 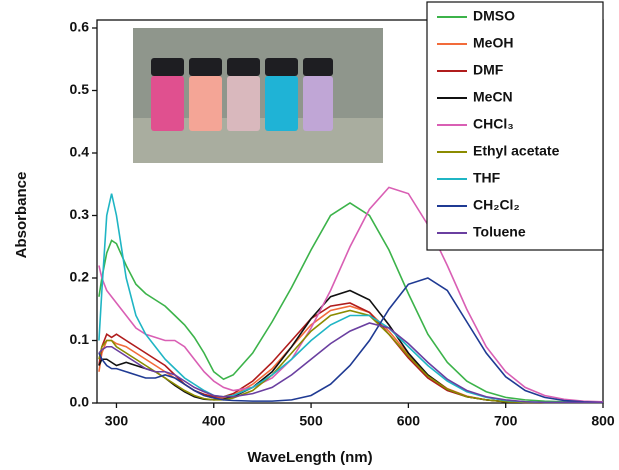 What do you see at coordinates (493, 124) in the screenshot?
I see `legend-label: CHCl₃` at bounding box center [493, 124].